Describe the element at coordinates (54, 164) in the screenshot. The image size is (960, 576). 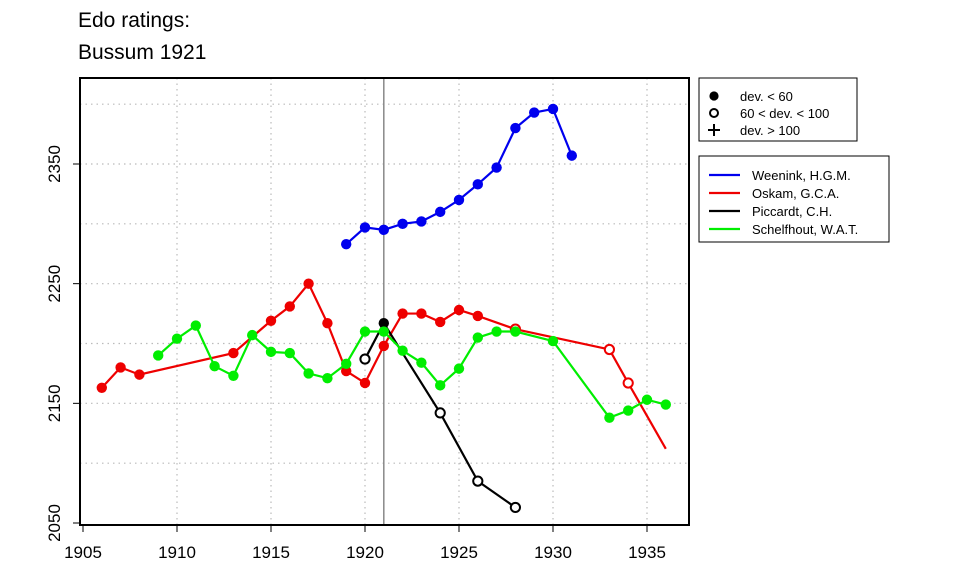
I see `y-tick-label: 2350` at that location.